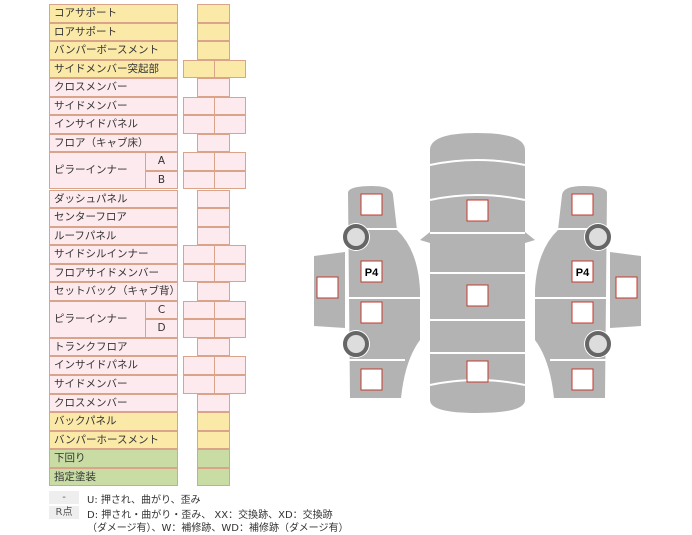 The height and width of the screenshot is (535, 692). Describe the element at coordinates (113, 477) in the screenshot. I see `row-label: 指定塗装` at that location.